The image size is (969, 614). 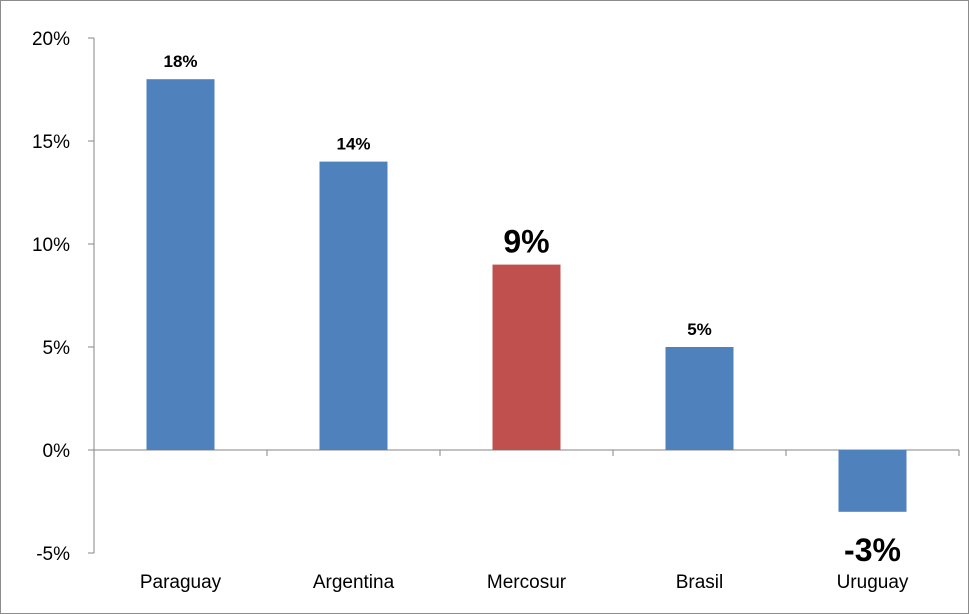 What do you see at coordinates (873, 582) in the screenshot?
I see `category-label: Uruguay` at bounding box center [873, 582].